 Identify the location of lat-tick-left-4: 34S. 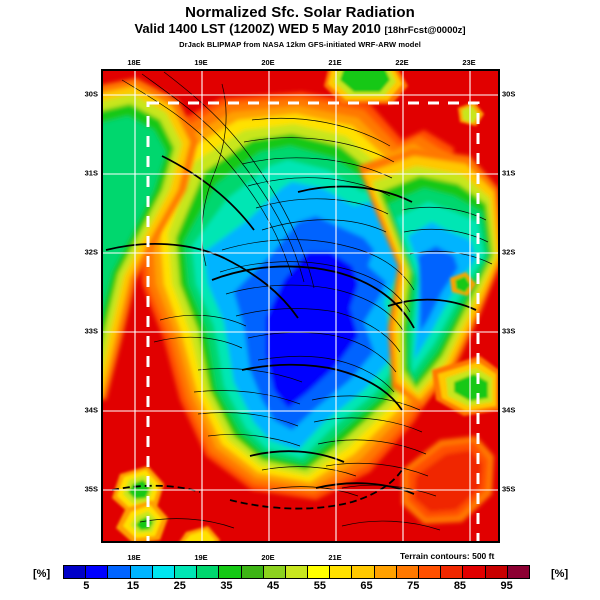
(91, 410).